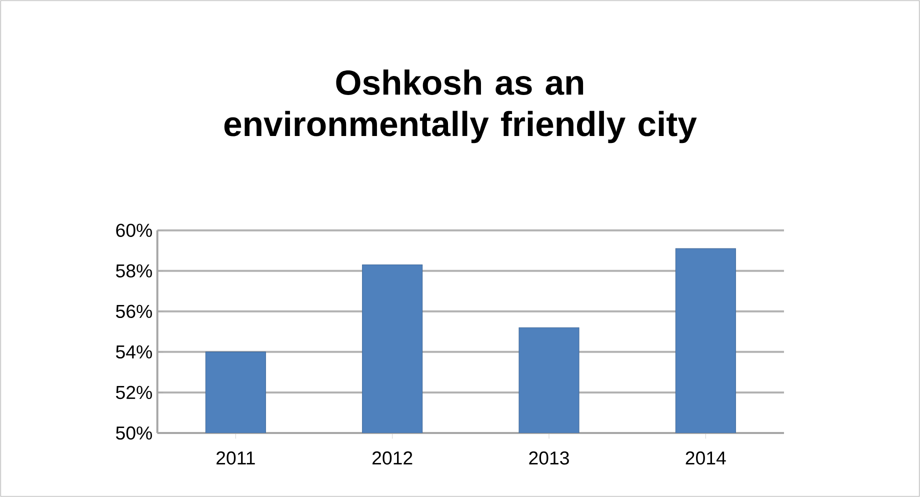  Describe the element at coordinates (549, 458) in the screenshot. I see `x-tick-label: 2013` at that location.